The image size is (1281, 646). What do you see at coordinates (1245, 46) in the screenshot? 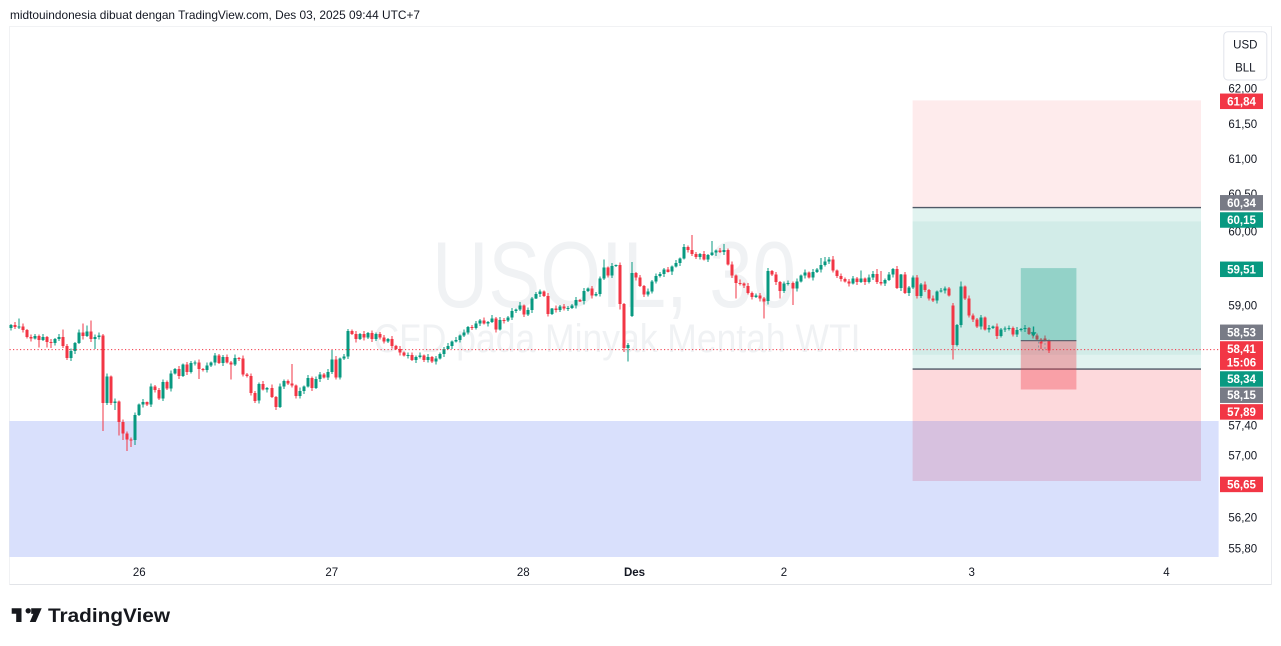
I see `svg-text: USD` at bounding box center [1245, 46].